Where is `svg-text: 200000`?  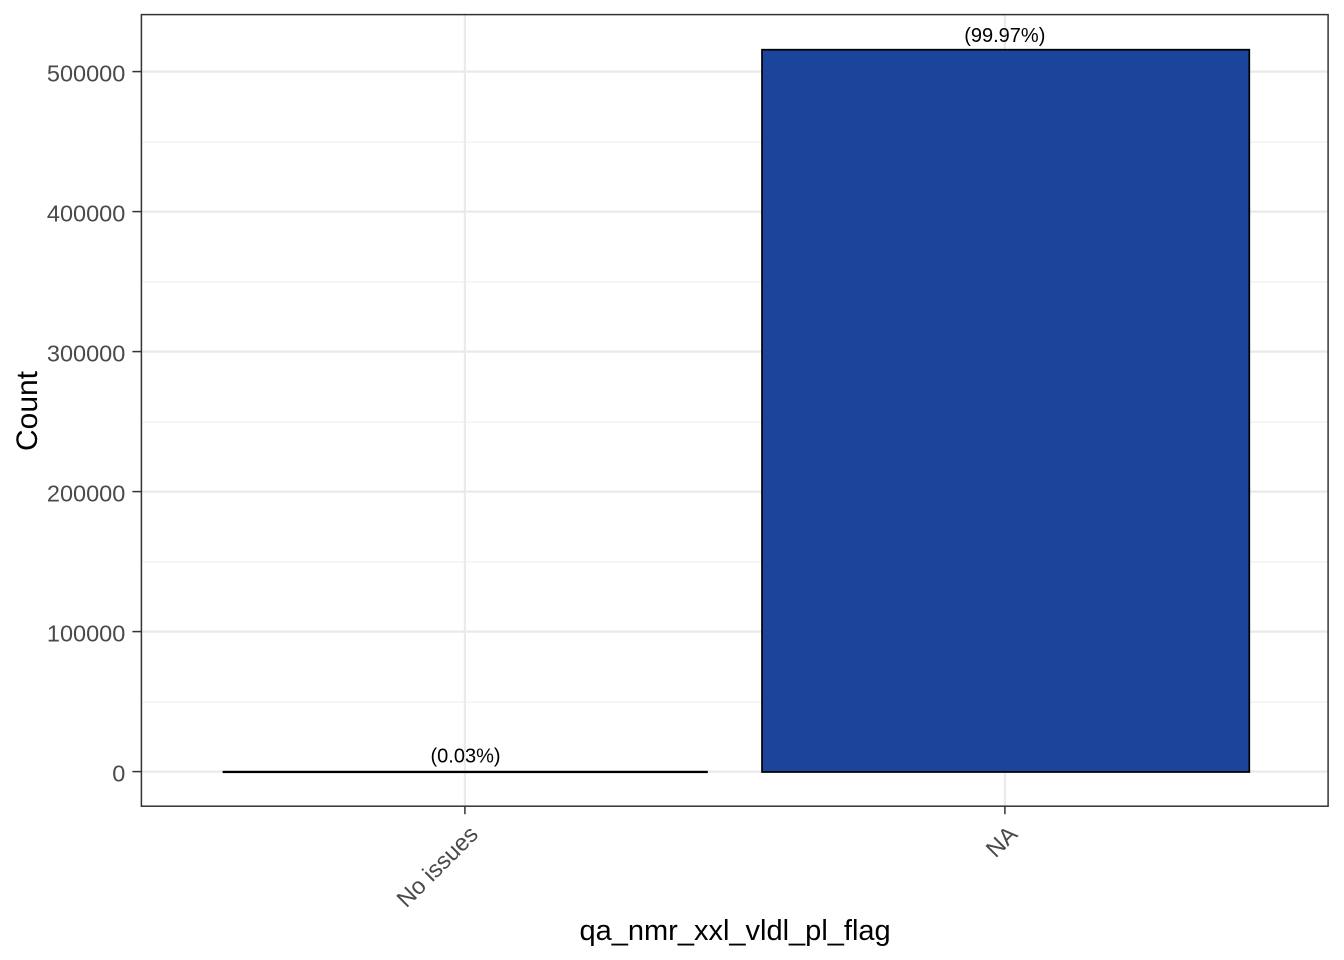 svg-text: 200000 is located at coordinates (86, 494).